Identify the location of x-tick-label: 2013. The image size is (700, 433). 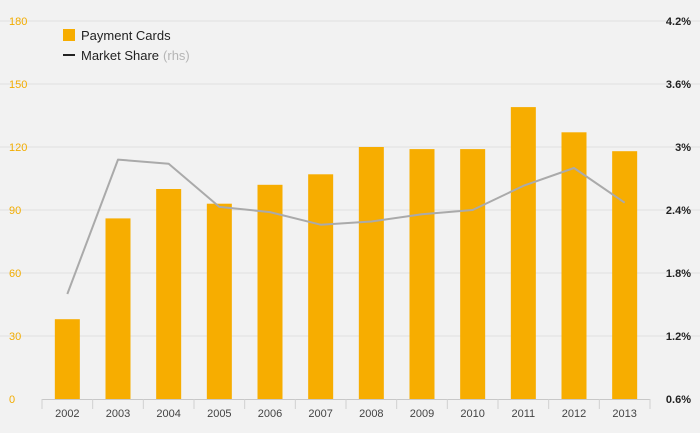
(624, 414).